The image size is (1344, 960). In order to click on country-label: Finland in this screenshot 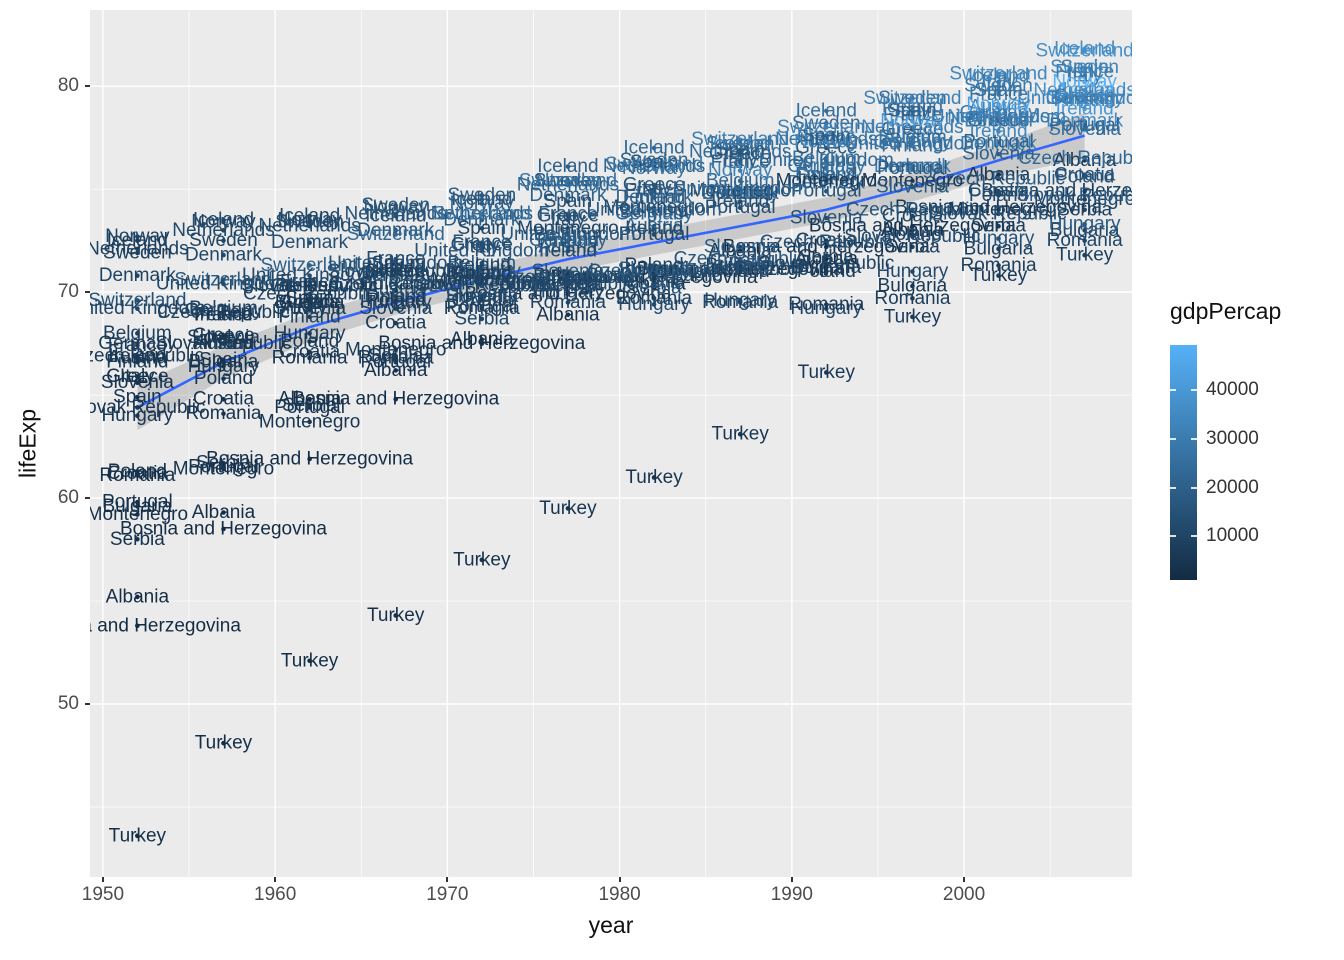, I will do `click(568, 240)`.